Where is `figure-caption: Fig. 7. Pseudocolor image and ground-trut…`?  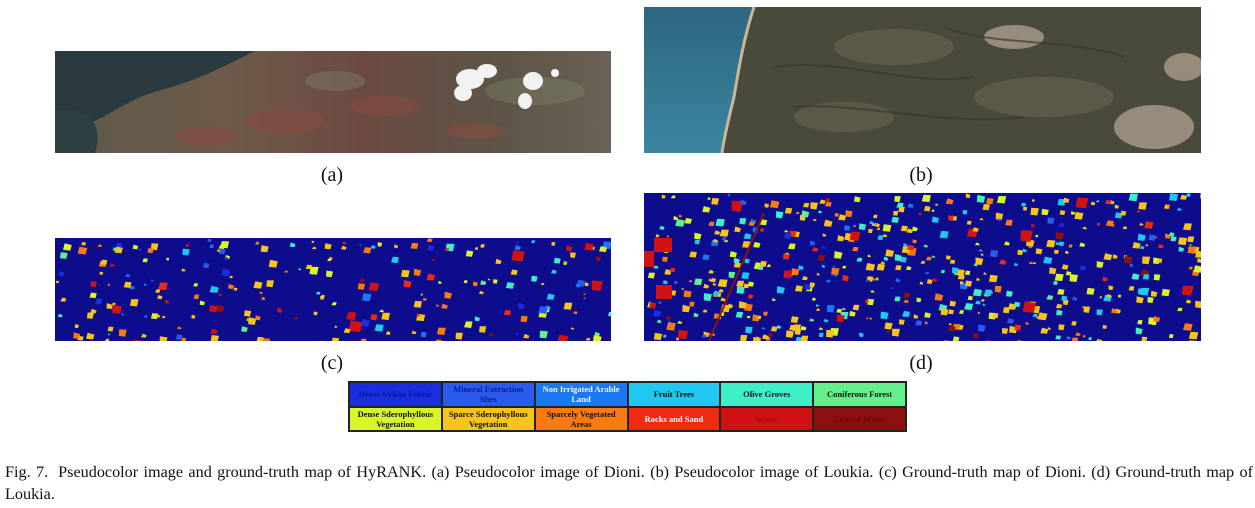
figure-caption: Fig. 7. Pseudocolor image and ground-trut… is located at coordinates (629, 483).